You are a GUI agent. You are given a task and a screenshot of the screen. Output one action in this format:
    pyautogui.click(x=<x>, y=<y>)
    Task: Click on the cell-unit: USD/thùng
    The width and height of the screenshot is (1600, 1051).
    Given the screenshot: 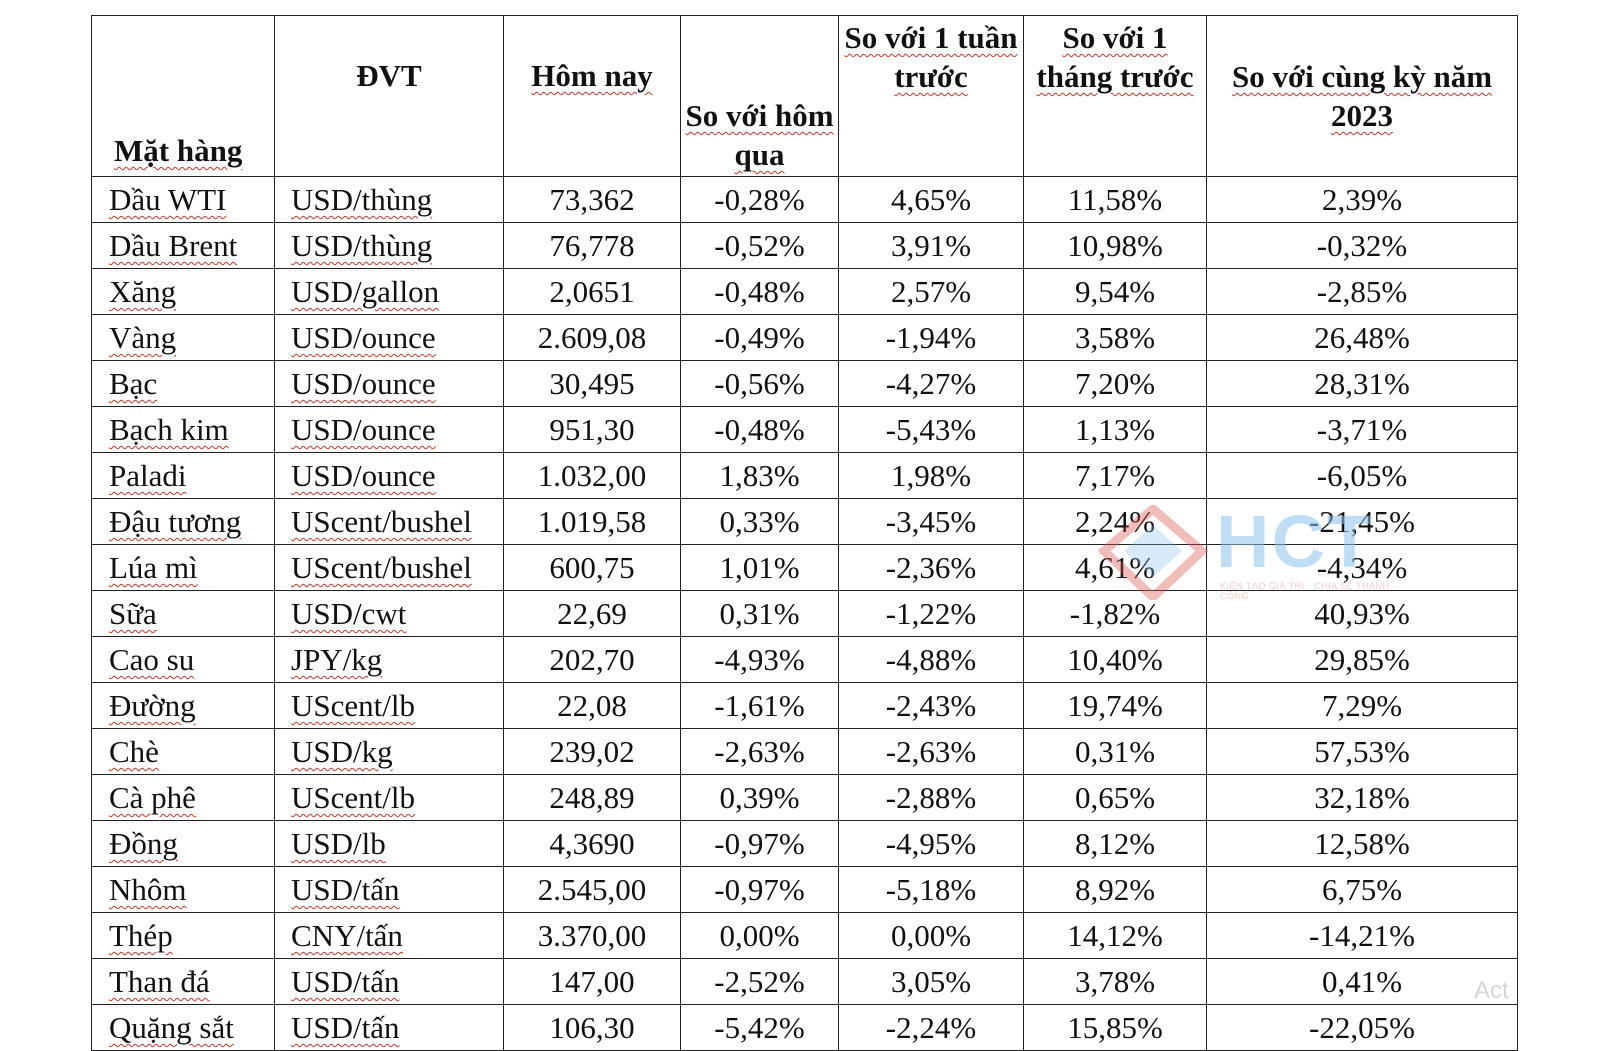 What is the action you would take?
    pyautogui.click(x=389, y=245)
    